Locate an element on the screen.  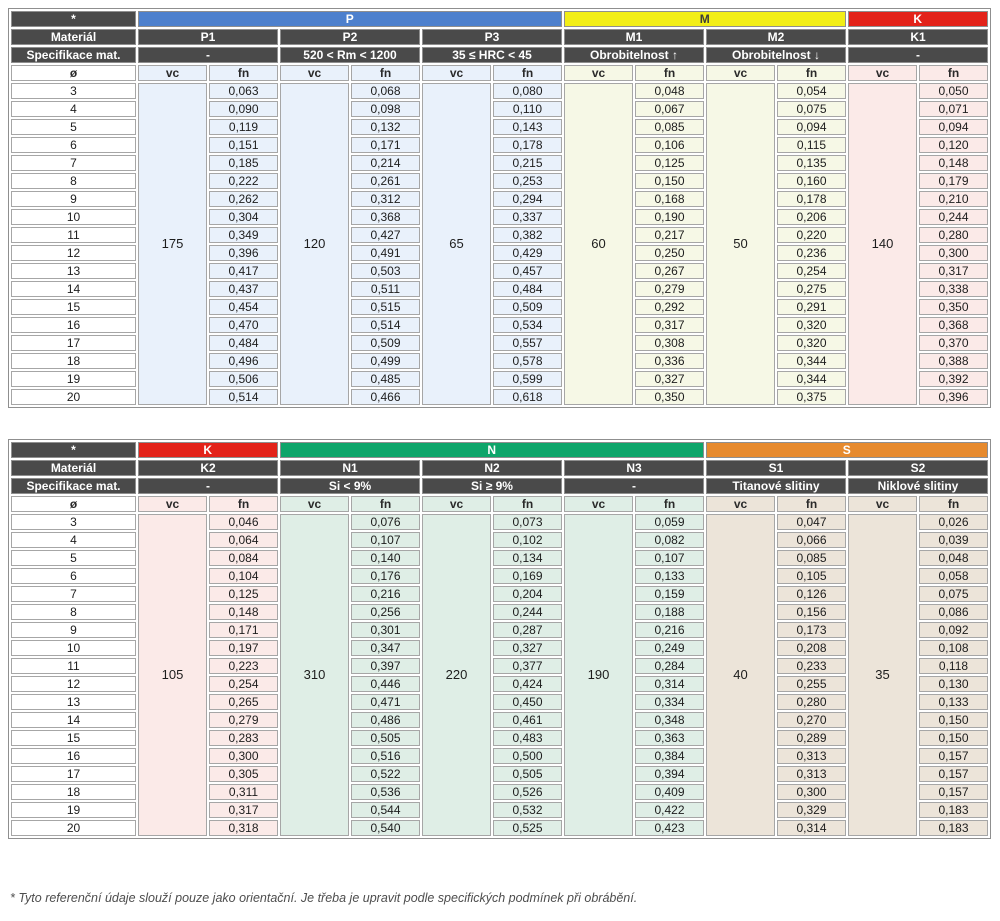
vc-column-header-m1: vc is located at coordinates (598, 73).